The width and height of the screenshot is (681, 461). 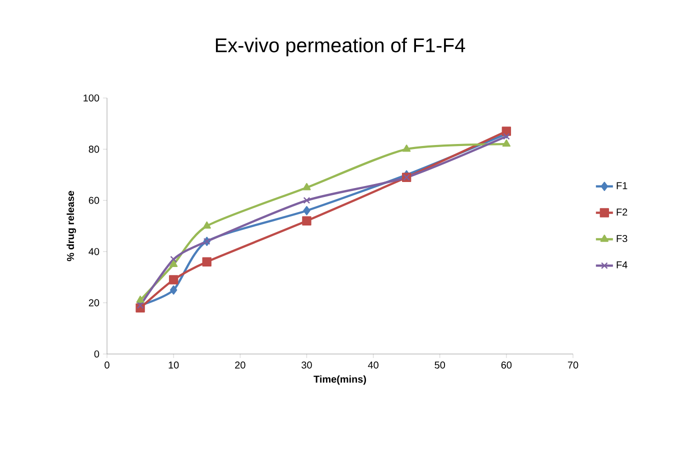 I want to click on legend-label: F3, so click(x=622, y=238).